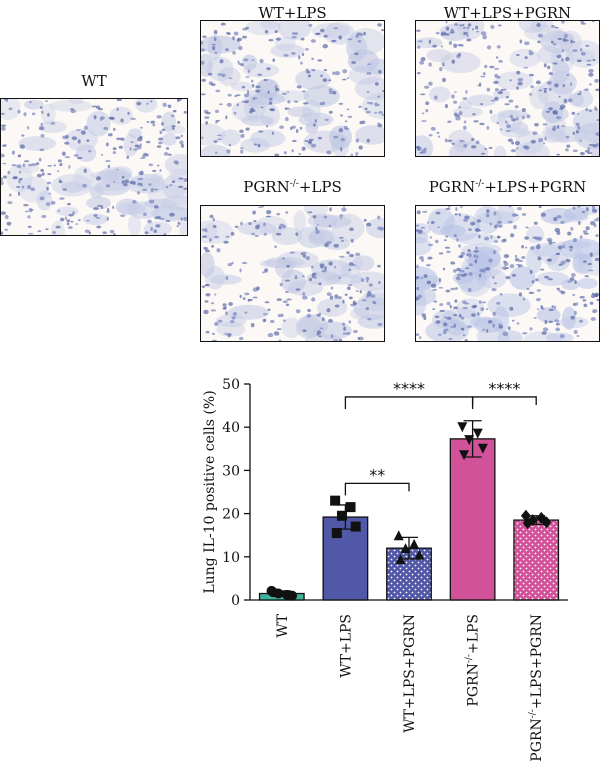 Image resolution: width=600 pixels, height=780 pixels. Describe the element at coordinates (507, 187) in the screenshot. I see `panel-label-ko-lps-pgrn: PGRN-/-+LPS+PGRN` at that location.